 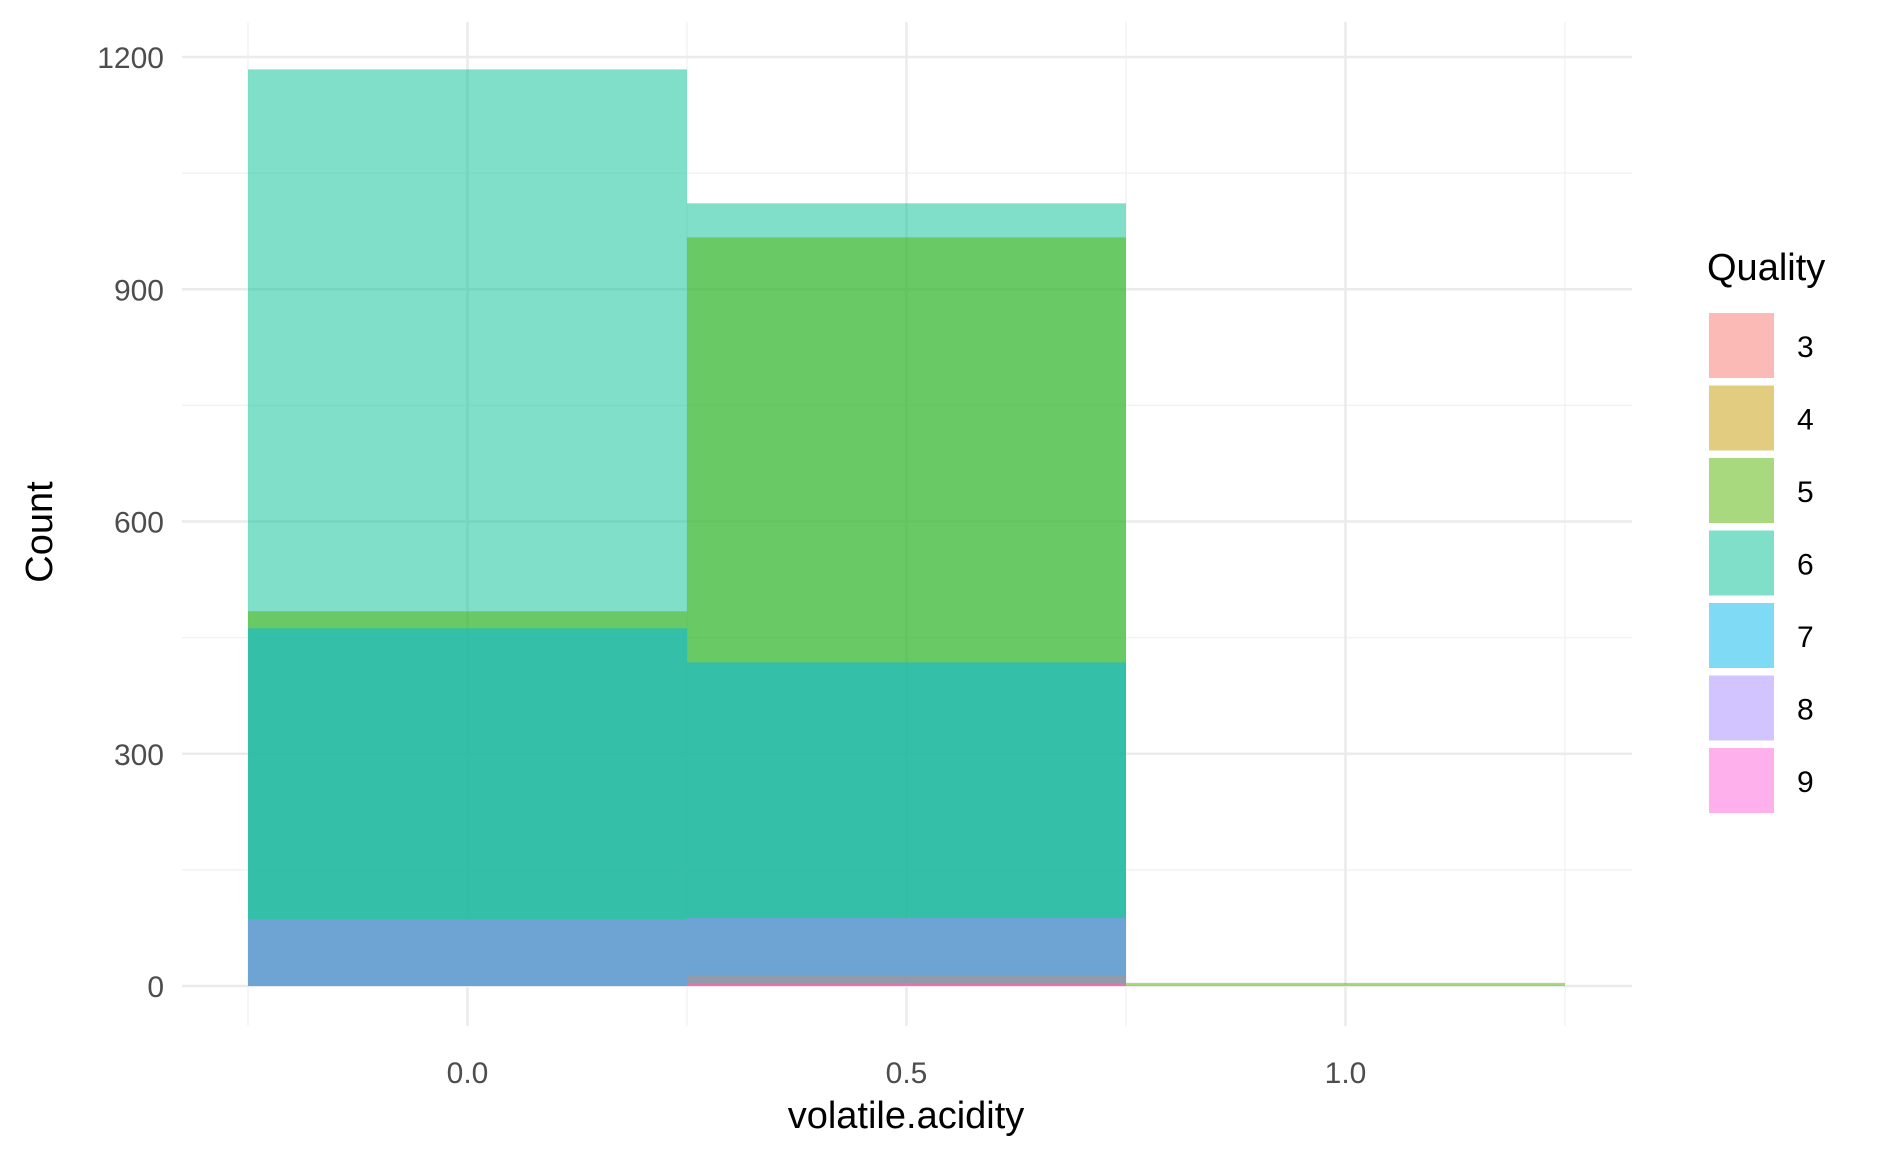 What do you see at coordinates (1766, 268) in the screenshot?
I see `legend-title: Quality` at bounding box center [1766, 268].